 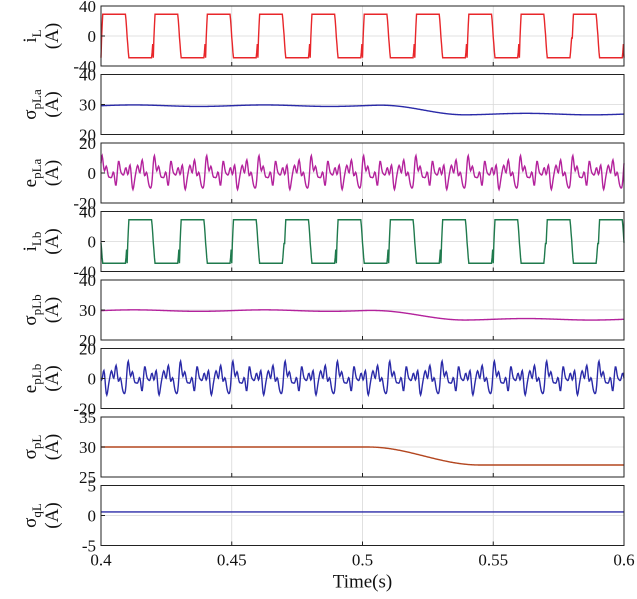 I want to click on y-tick-label: -5, so click(x=89, y=546).